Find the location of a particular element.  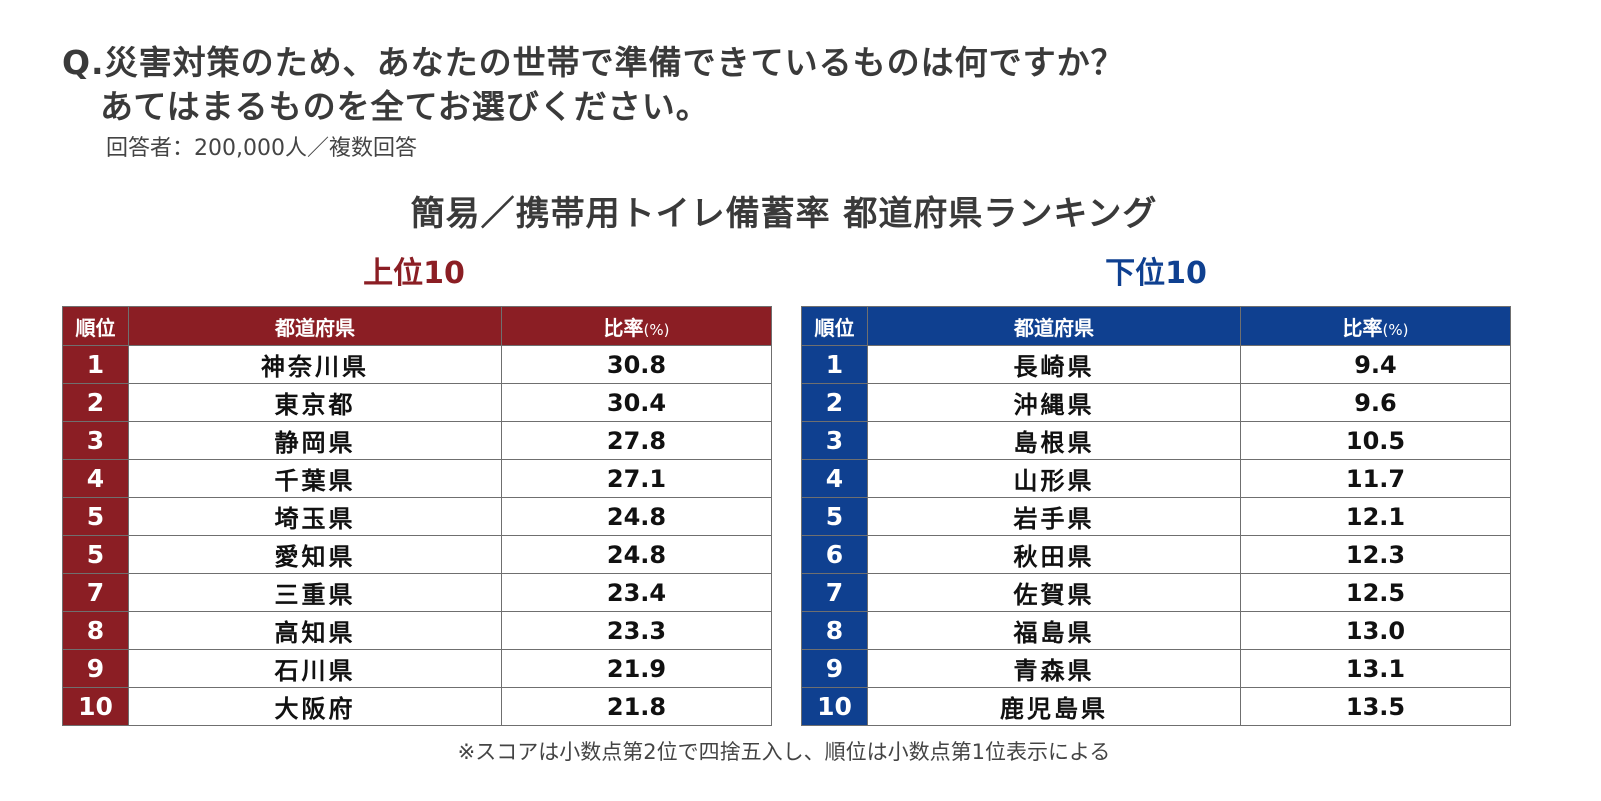

rate-cell: 27.8 is located at coordinates (636, 440).